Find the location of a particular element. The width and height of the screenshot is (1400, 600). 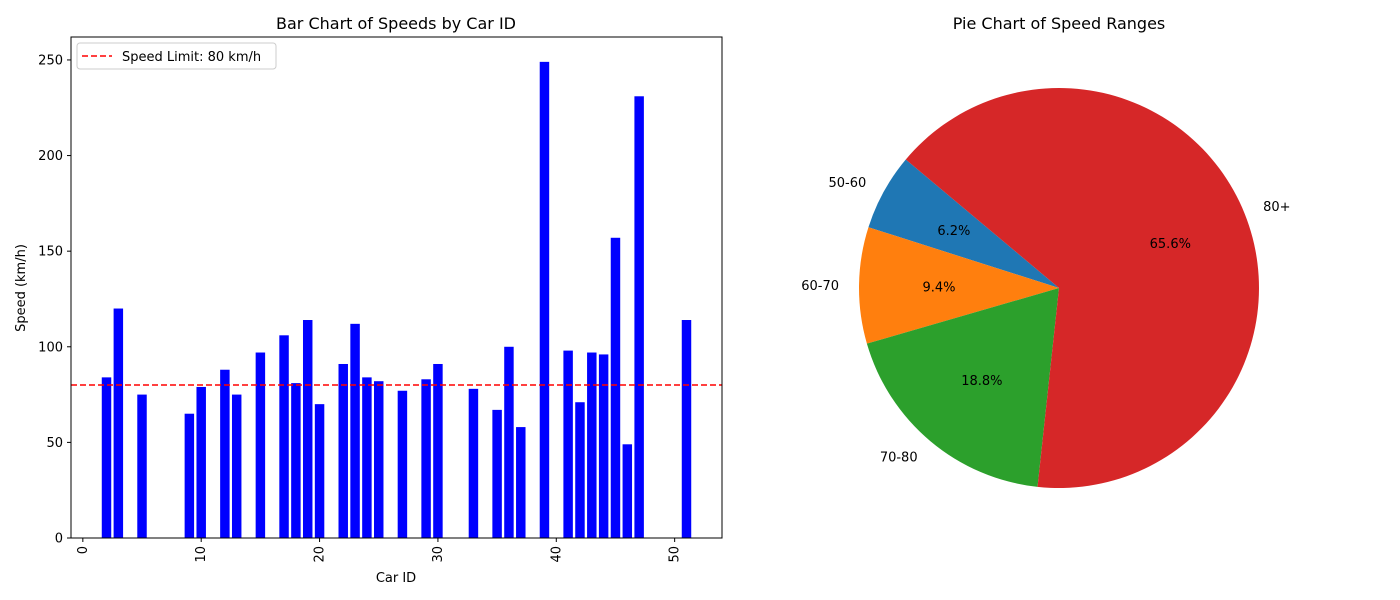

pie-percent-label: 65.6% is located at coordinates (1170, 244).